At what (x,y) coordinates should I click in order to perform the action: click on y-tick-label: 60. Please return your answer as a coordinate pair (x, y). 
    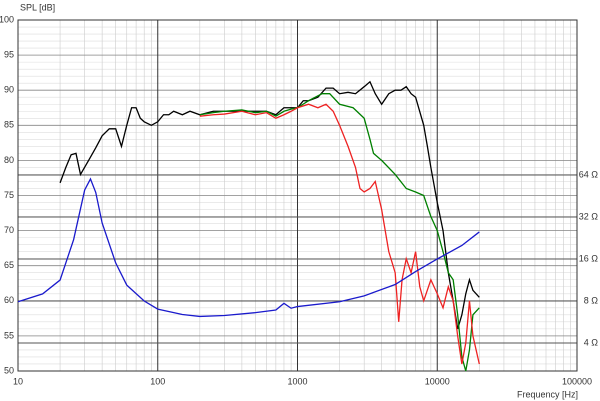
    Looking at the image, I should click on (9, 300).